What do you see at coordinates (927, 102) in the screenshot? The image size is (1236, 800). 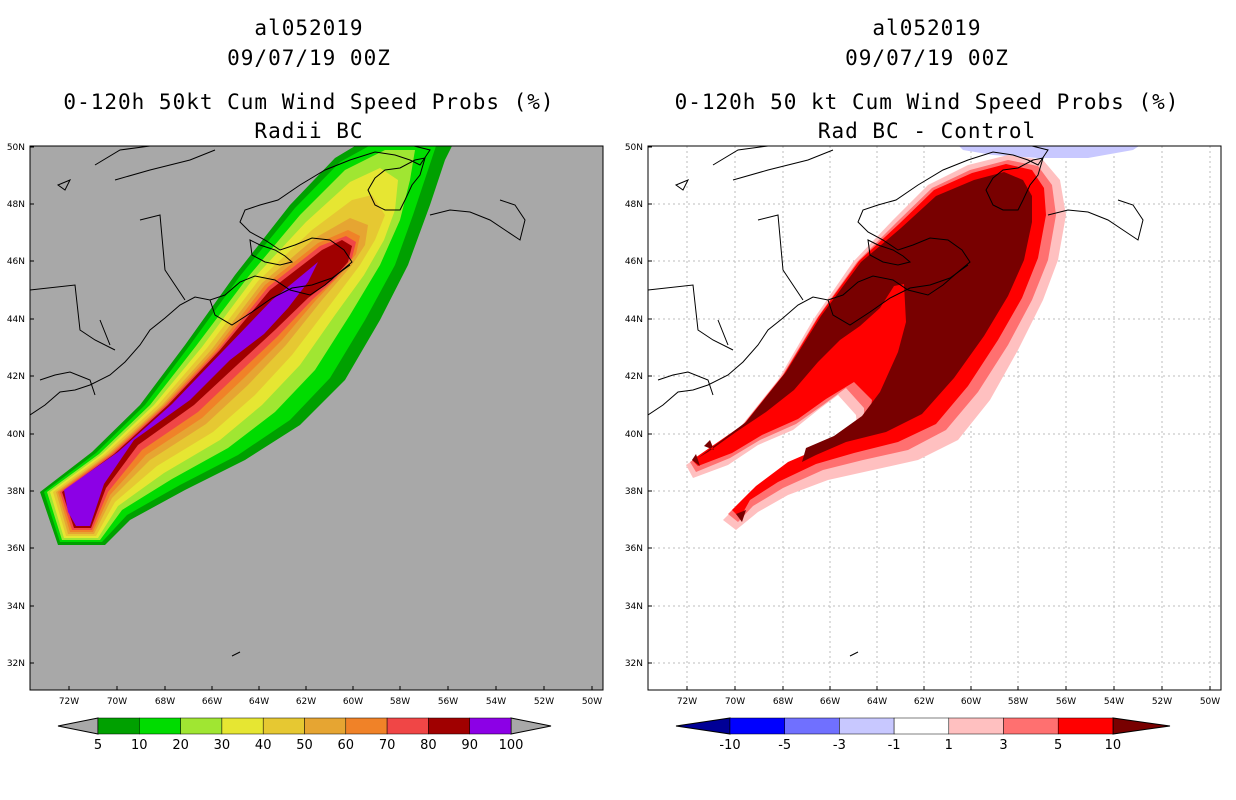 I see `product-title: 0-120h 50 kt Cum Wind Speed Probs (%)` at bounding box center [927, 102].